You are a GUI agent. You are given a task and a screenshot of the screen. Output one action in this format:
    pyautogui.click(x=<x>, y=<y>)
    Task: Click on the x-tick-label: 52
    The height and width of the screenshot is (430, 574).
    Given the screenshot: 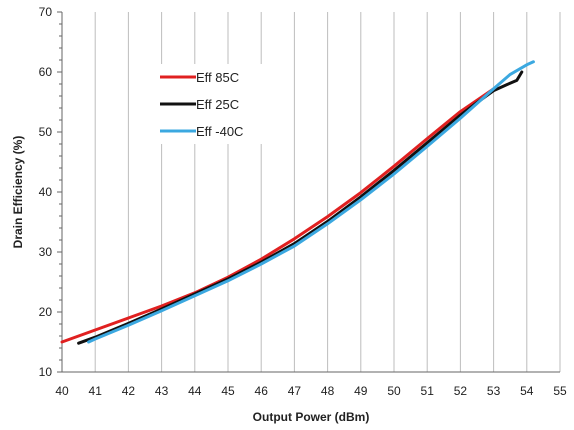 What is the action you would take?
    pyautogui.click(x=461, y=391)
    